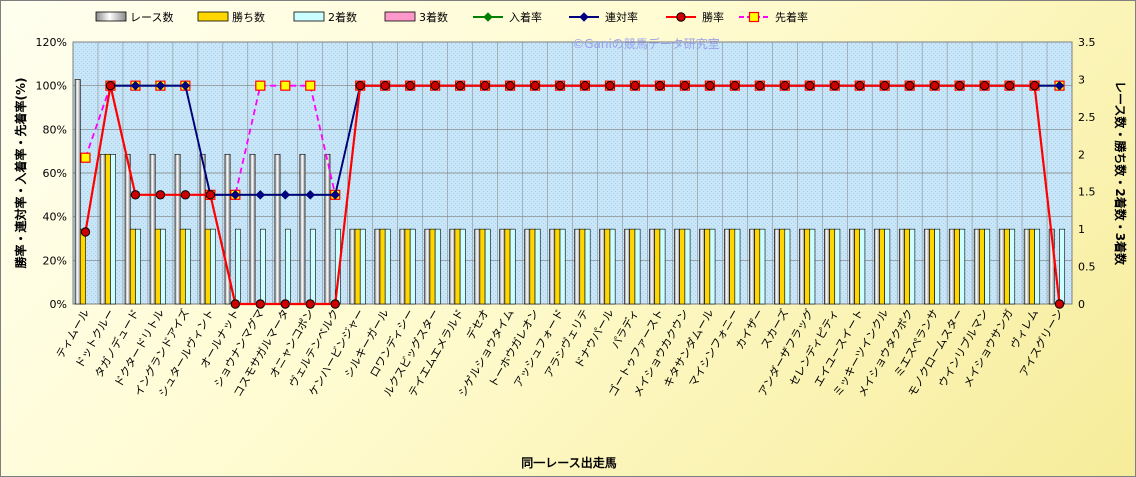 The width and height of the screenshot is (1136, 477). What do you see at coordinates (1087, 192) in the screenshot?
I see `y-right-tick-label: 1.5` at bounding box center [1087, 192].